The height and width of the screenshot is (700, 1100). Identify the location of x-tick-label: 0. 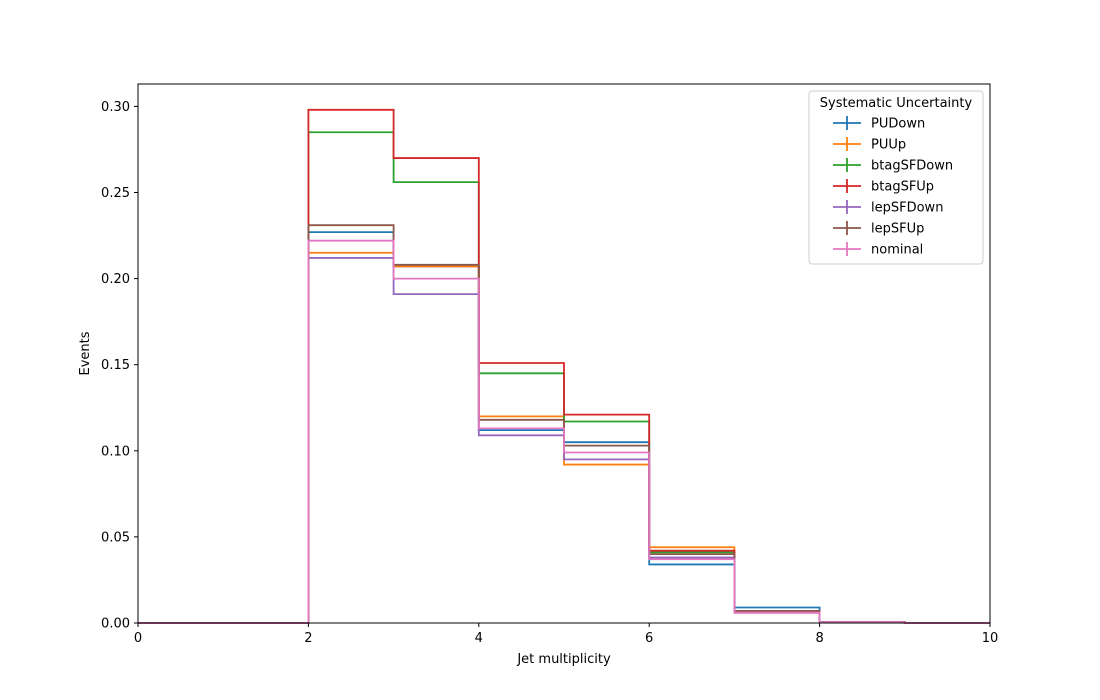
(138, 638).